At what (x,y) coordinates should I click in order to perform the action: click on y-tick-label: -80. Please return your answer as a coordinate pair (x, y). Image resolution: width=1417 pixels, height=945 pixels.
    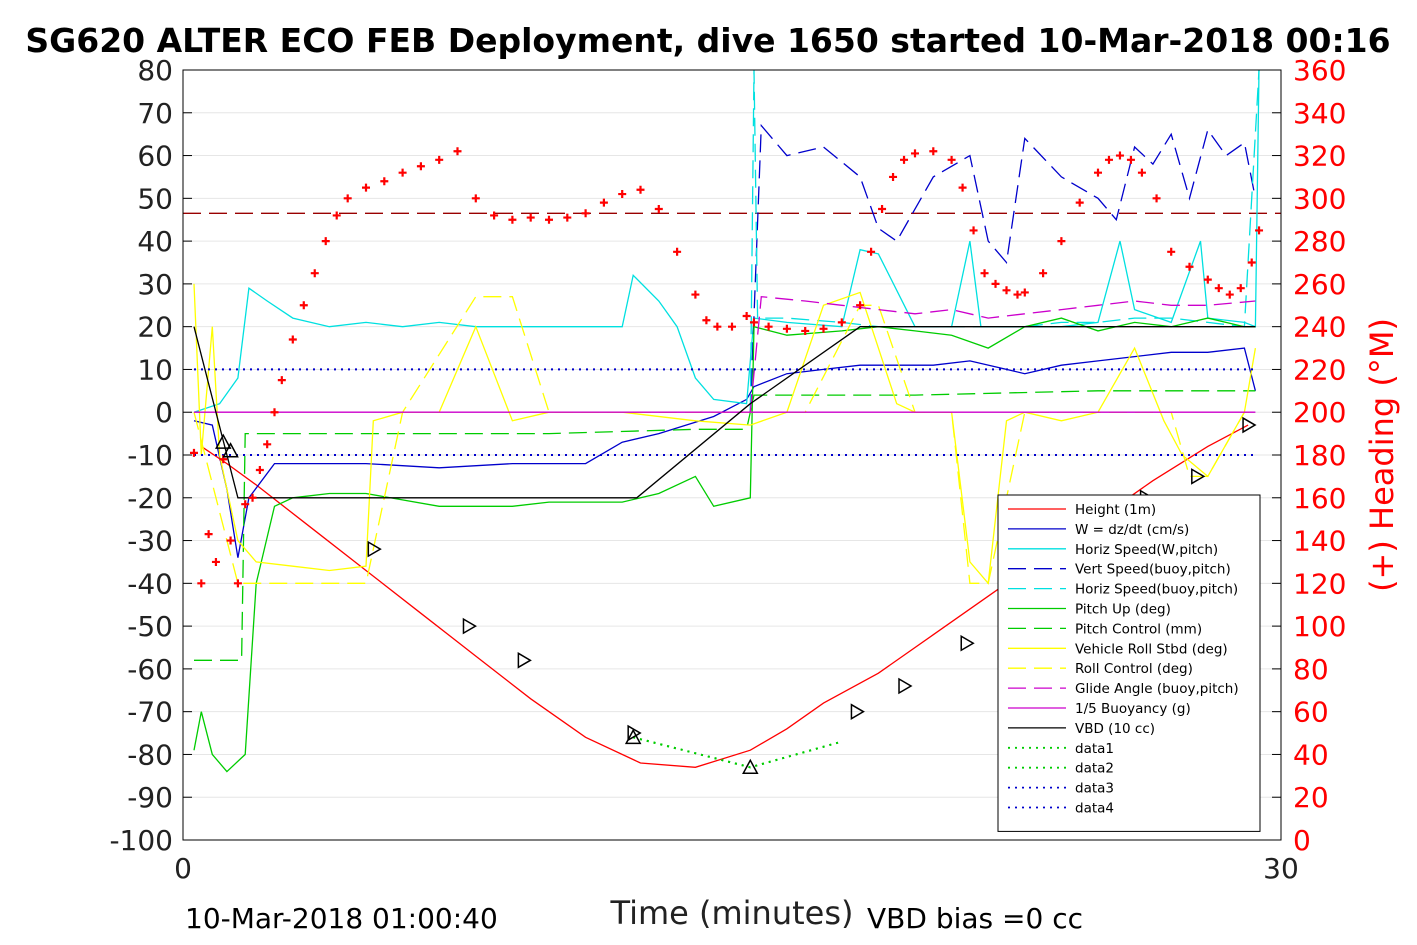
    Looking at the image, I should click on (150, 754).